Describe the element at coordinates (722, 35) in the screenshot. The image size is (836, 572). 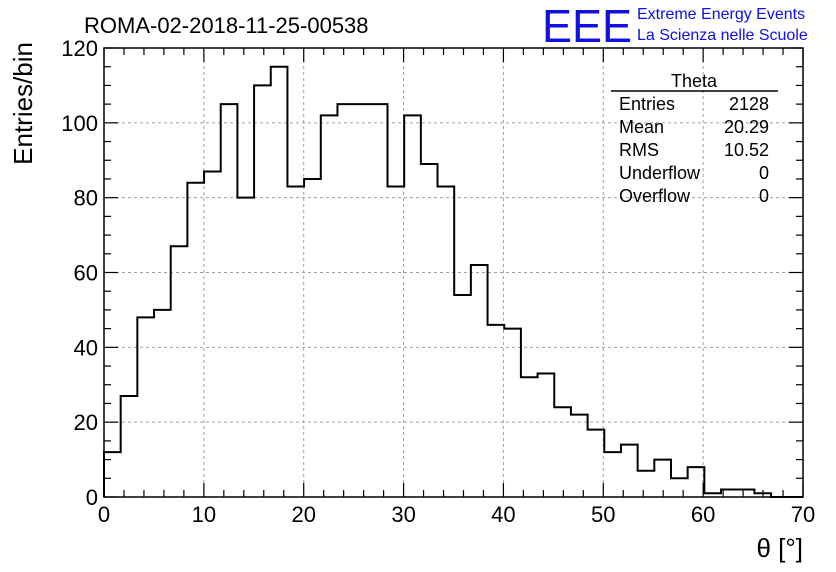
I see `eee-logo-line2: La Scienza nelle Scuole` at that location.